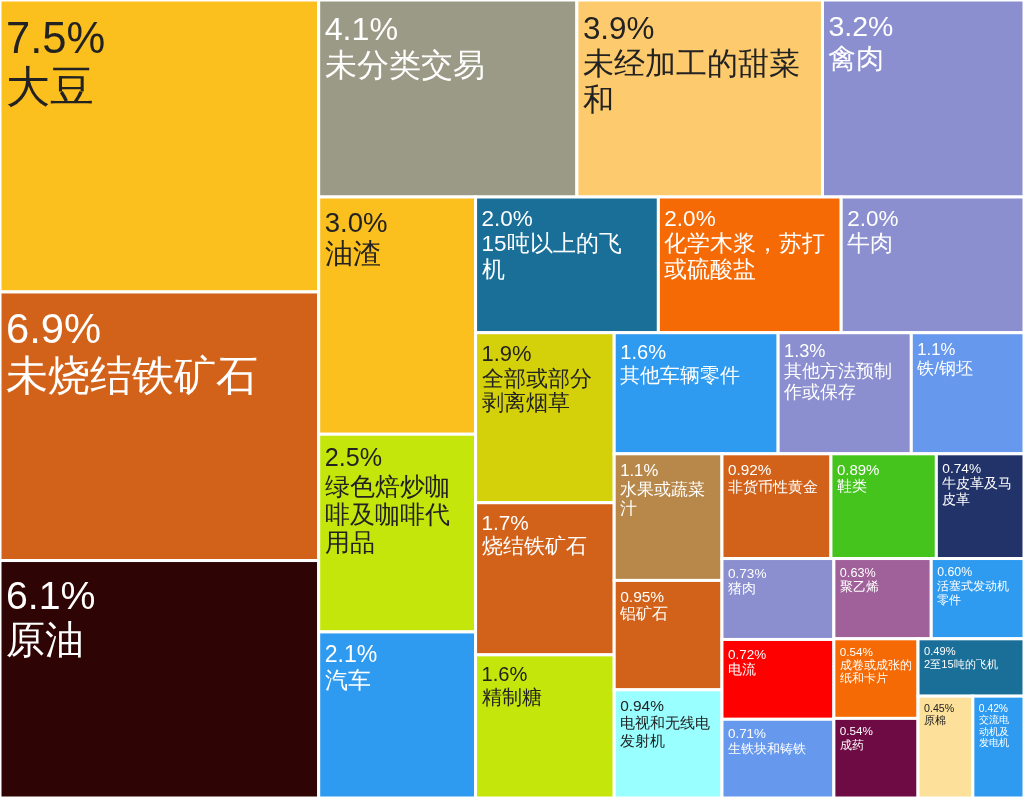  What do you see at coordinates (749, 469) in the screenshot?
I see `data-label: 0.92%` at bounding box center [749, 469].